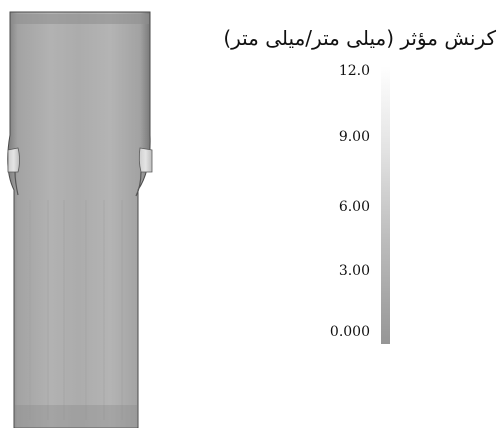 The image size is (500, 428). I want to click on bottom-shadow-band, so click(76, 416).